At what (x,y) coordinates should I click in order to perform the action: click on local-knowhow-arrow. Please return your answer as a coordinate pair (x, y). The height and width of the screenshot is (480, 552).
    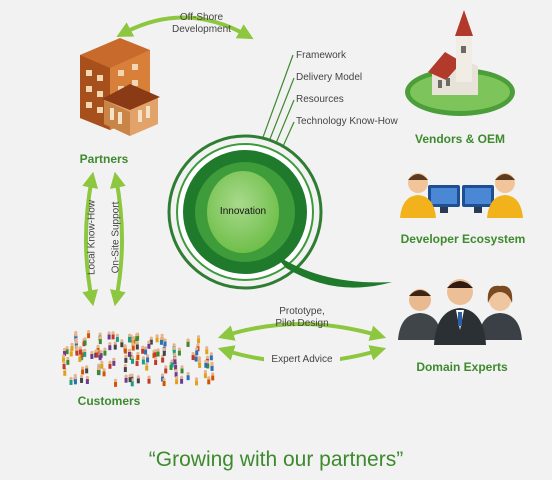
    Looking at the image, I should click on (90, 239).